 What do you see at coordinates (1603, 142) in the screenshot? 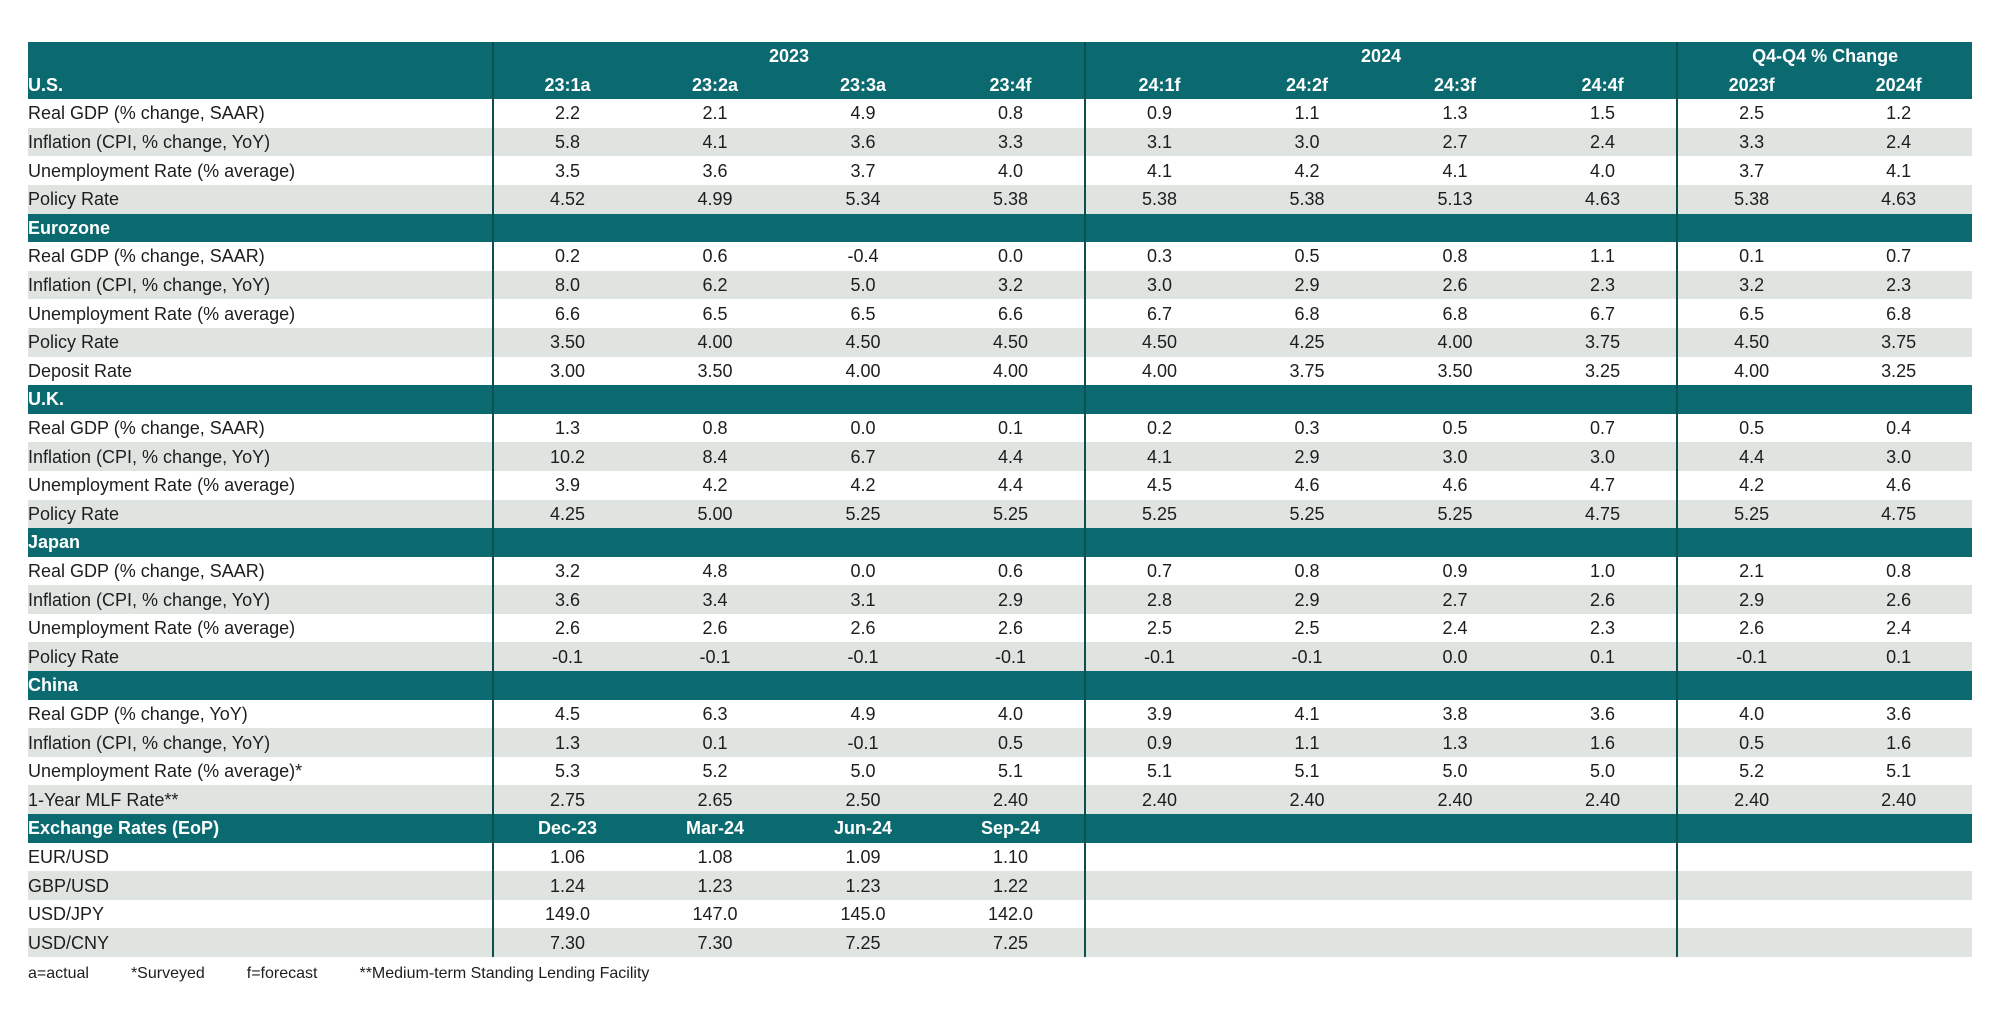
I see `value-cell: 2.4` at bounding box center [1603, 142].